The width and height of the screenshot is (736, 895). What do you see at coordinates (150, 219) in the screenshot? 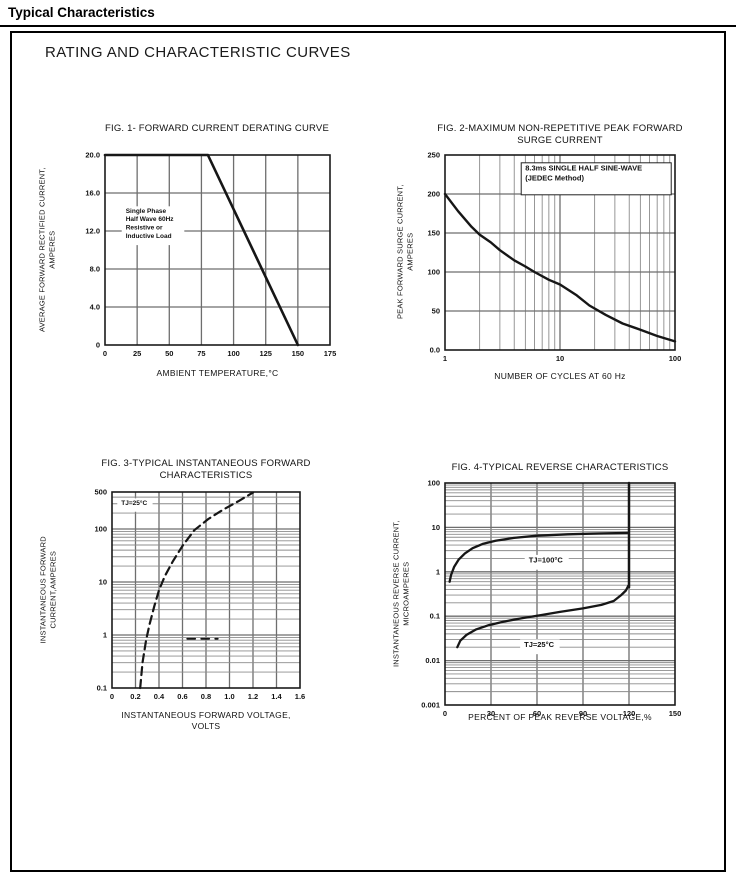
I see `svg-text: Half Wave 60Hz` at bounding box center [150, 219].